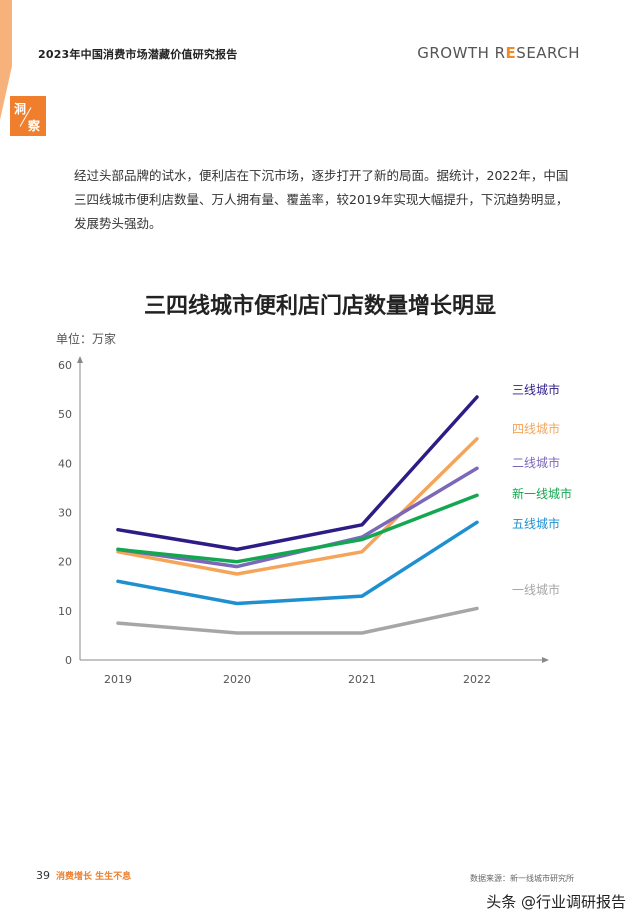 The height and width of the screenshot is (924, 640). I want to click on series-label: 五线城市, so click(536, 523).